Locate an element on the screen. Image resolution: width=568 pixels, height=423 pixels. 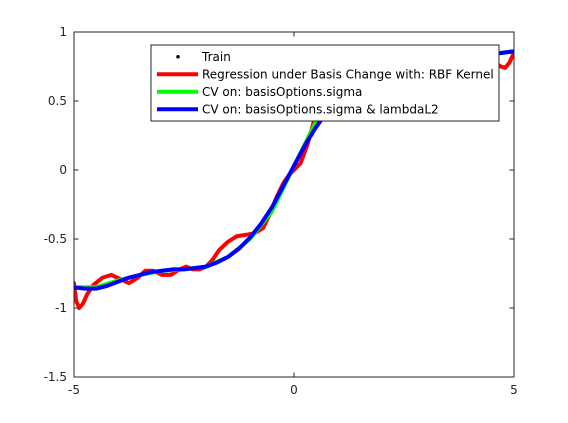
y-tick-label-0: 1 is located at coordinates (63, 32).